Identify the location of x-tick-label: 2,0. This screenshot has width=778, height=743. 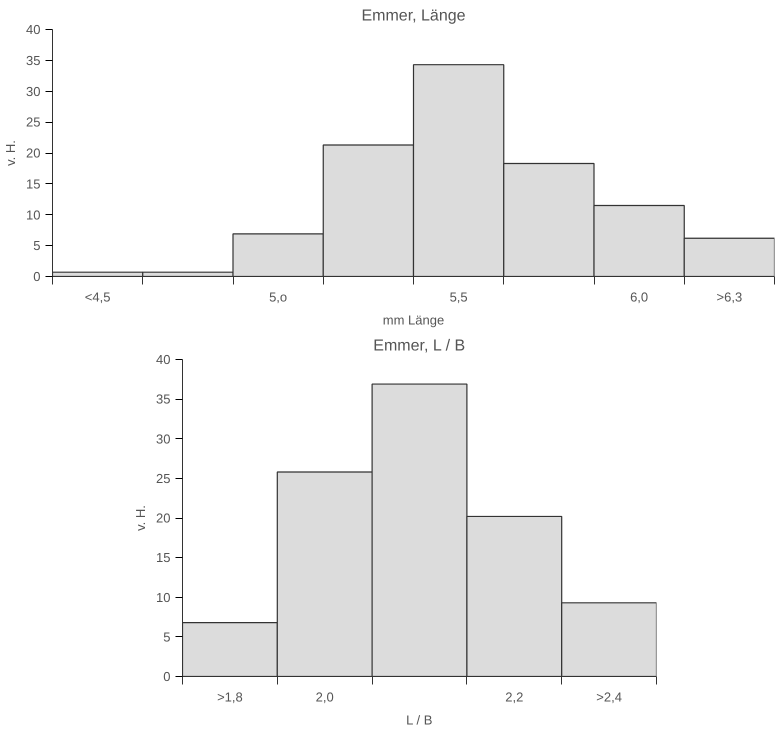
(325, 697).